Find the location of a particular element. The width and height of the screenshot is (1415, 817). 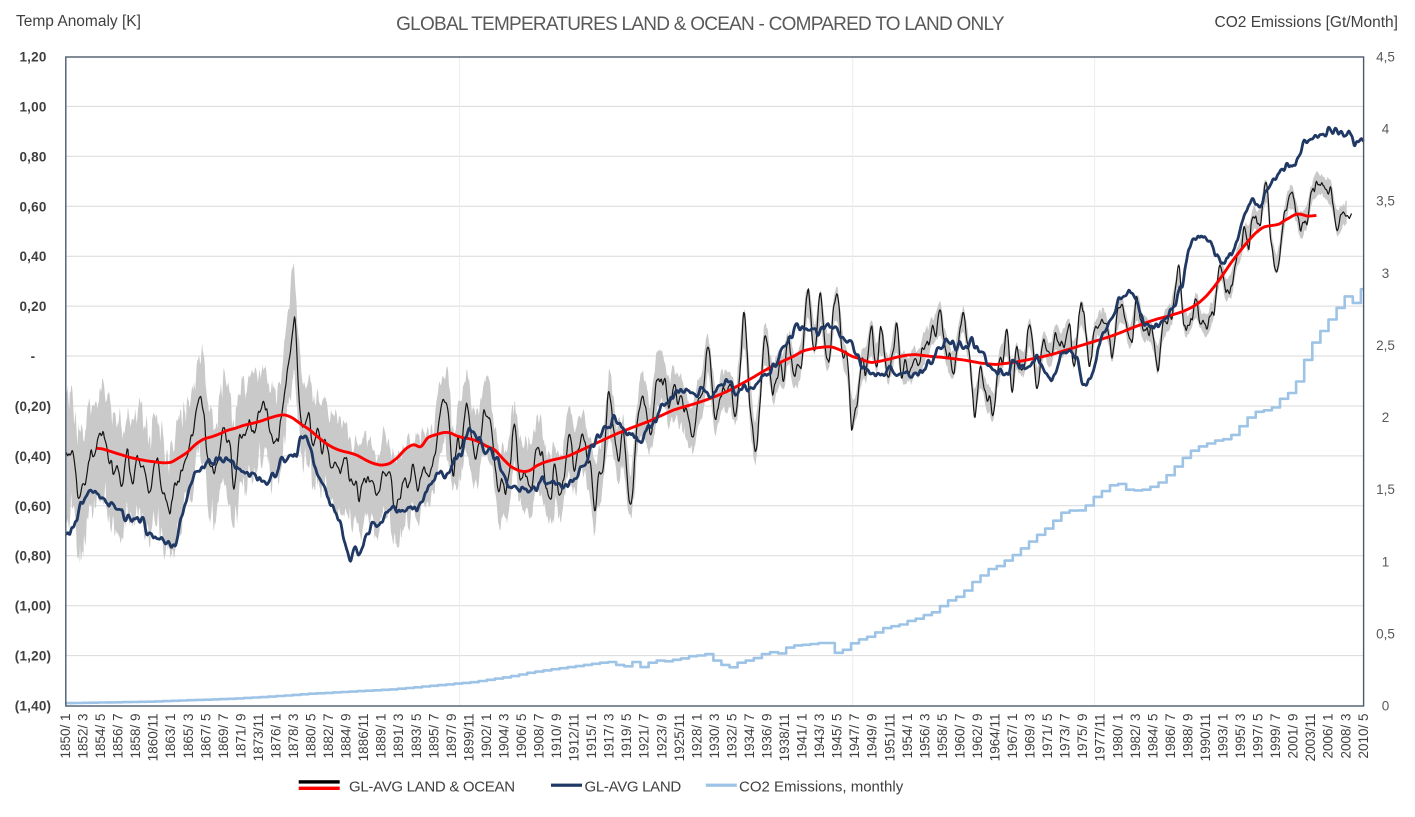

svg-text: 1993/ 1 is located at coordinates (1223, 736).